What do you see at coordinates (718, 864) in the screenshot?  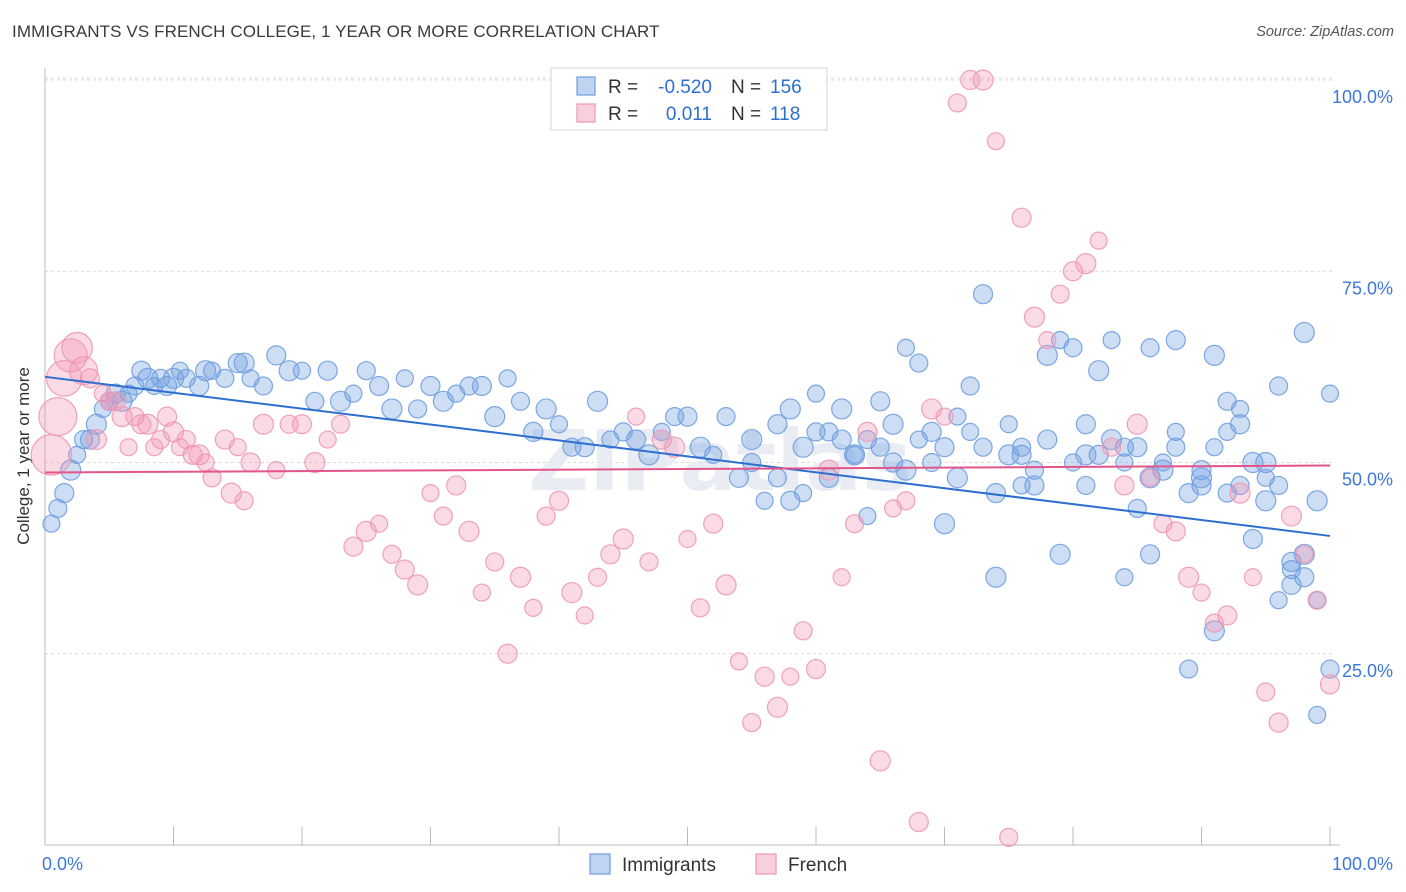 I see `bottom-legend: Immigrants French` at bounding box center [718, 864].